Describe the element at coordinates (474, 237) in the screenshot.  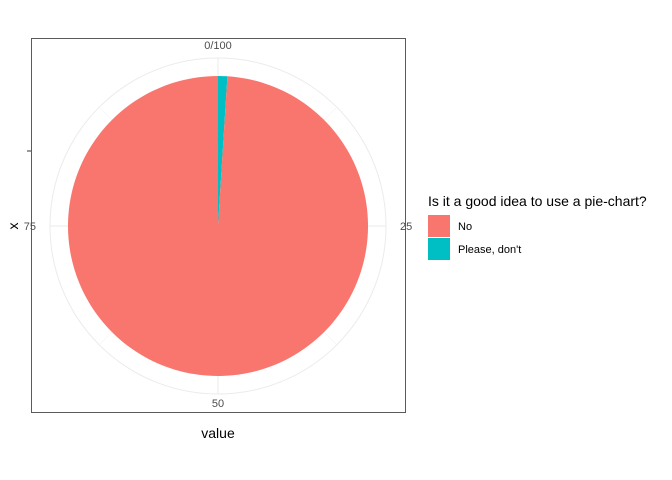
I see `legend-items: No Please, don't` at that location.